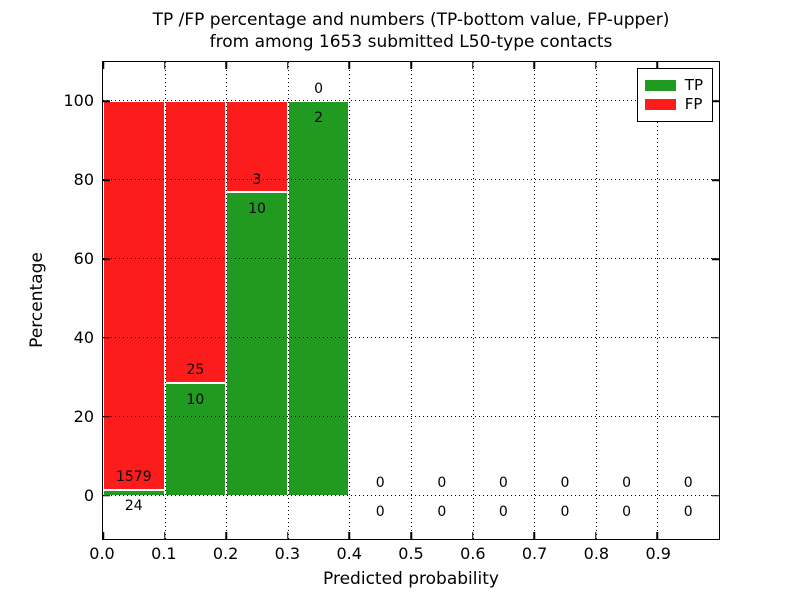  I want to click on x-tick-label: 0.0, so click(102, 553).